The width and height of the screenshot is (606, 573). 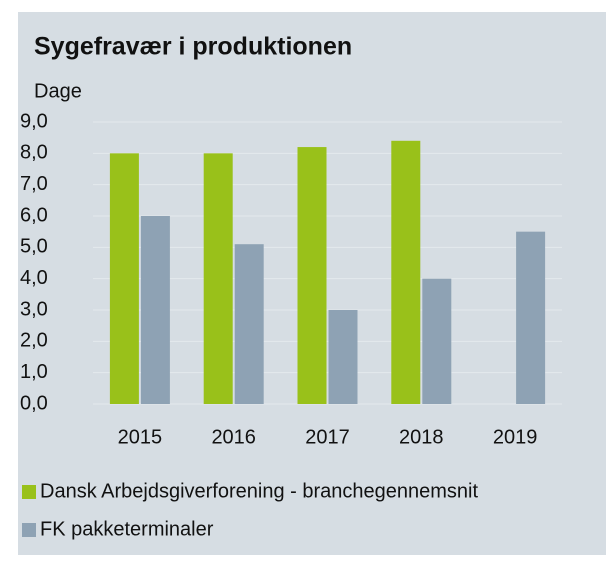 What do you see at coordinates (34, 403) in the screenshot?
I see `y-tick-label: 0,0` at bounding box center [34, 403].